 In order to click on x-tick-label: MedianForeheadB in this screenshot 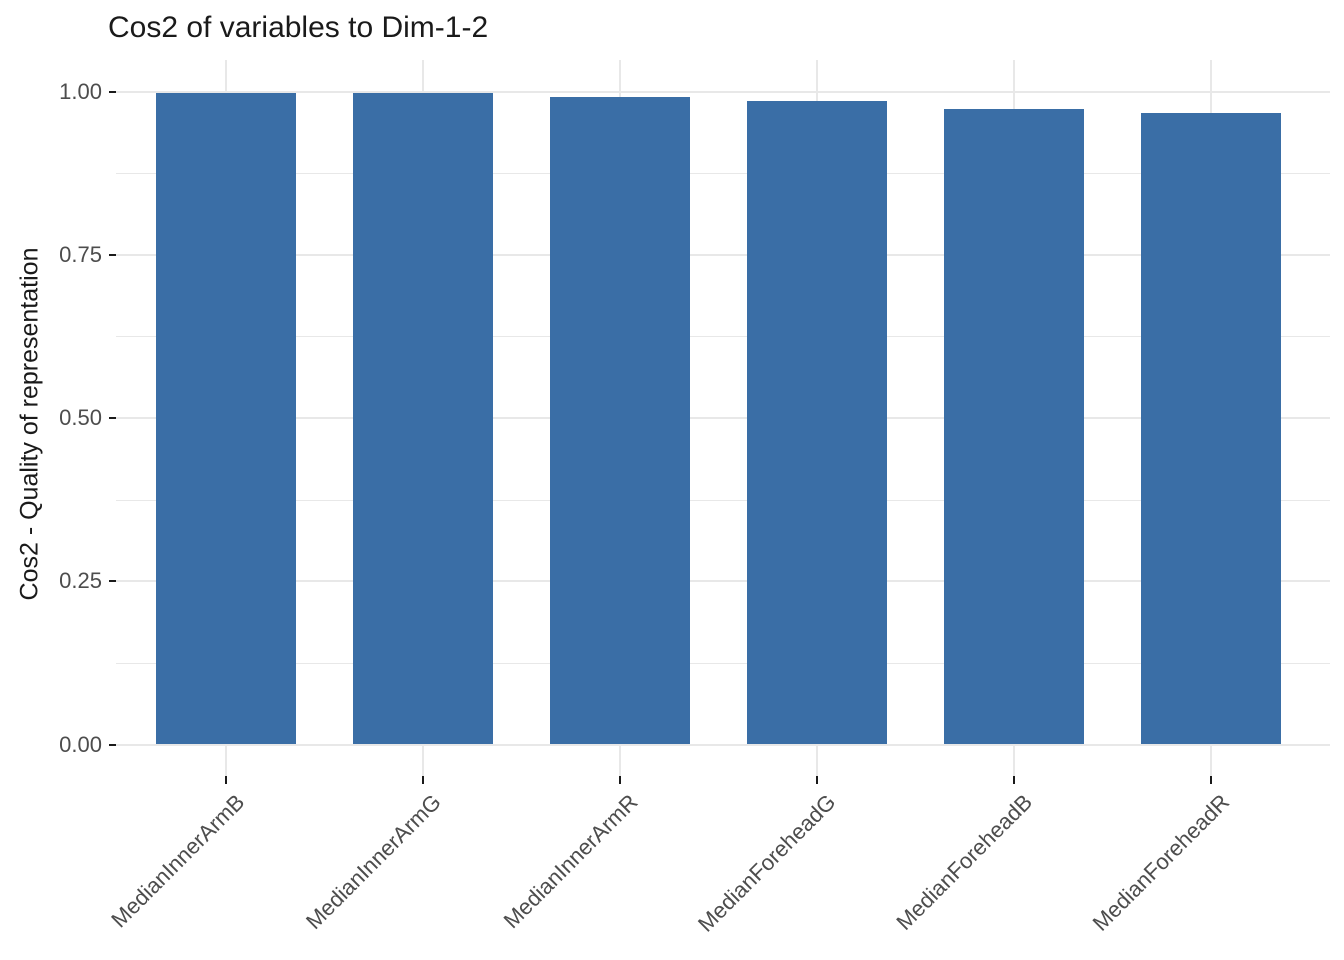, I will do `click(964, 862)`.